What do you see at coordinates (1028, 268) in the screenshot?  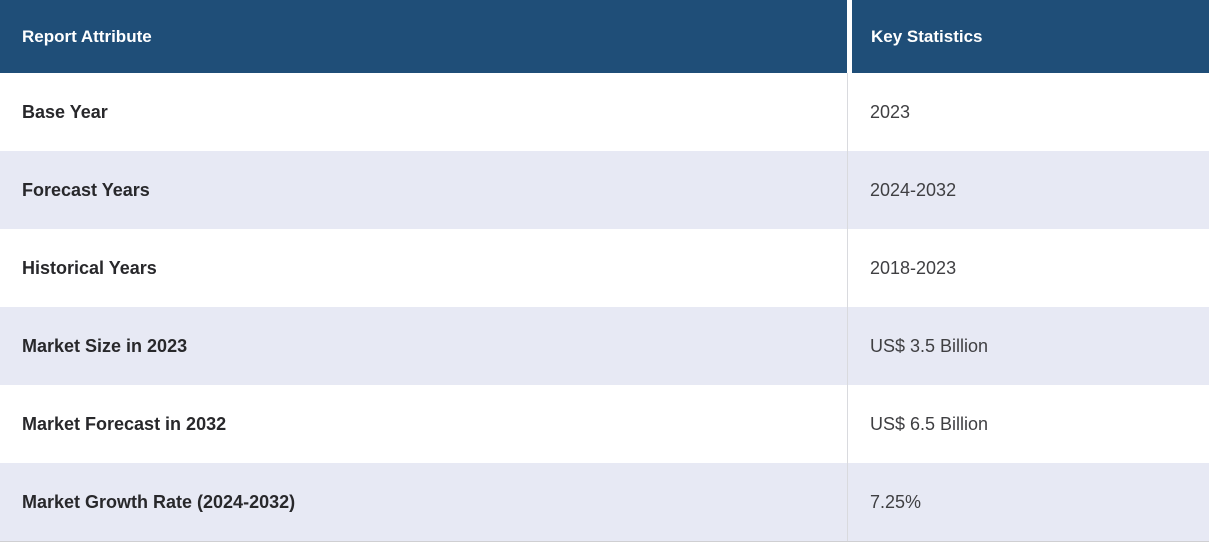 I see `value-cell: 2018-2023` at bounding box center [1028, 268].